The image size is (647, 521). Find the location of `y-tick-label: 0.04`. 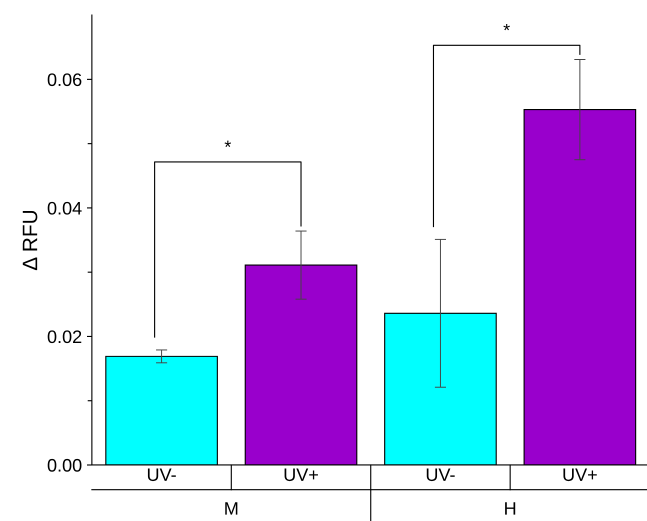

y-tick-label: 0.04 is located at coordinates (65, 208).